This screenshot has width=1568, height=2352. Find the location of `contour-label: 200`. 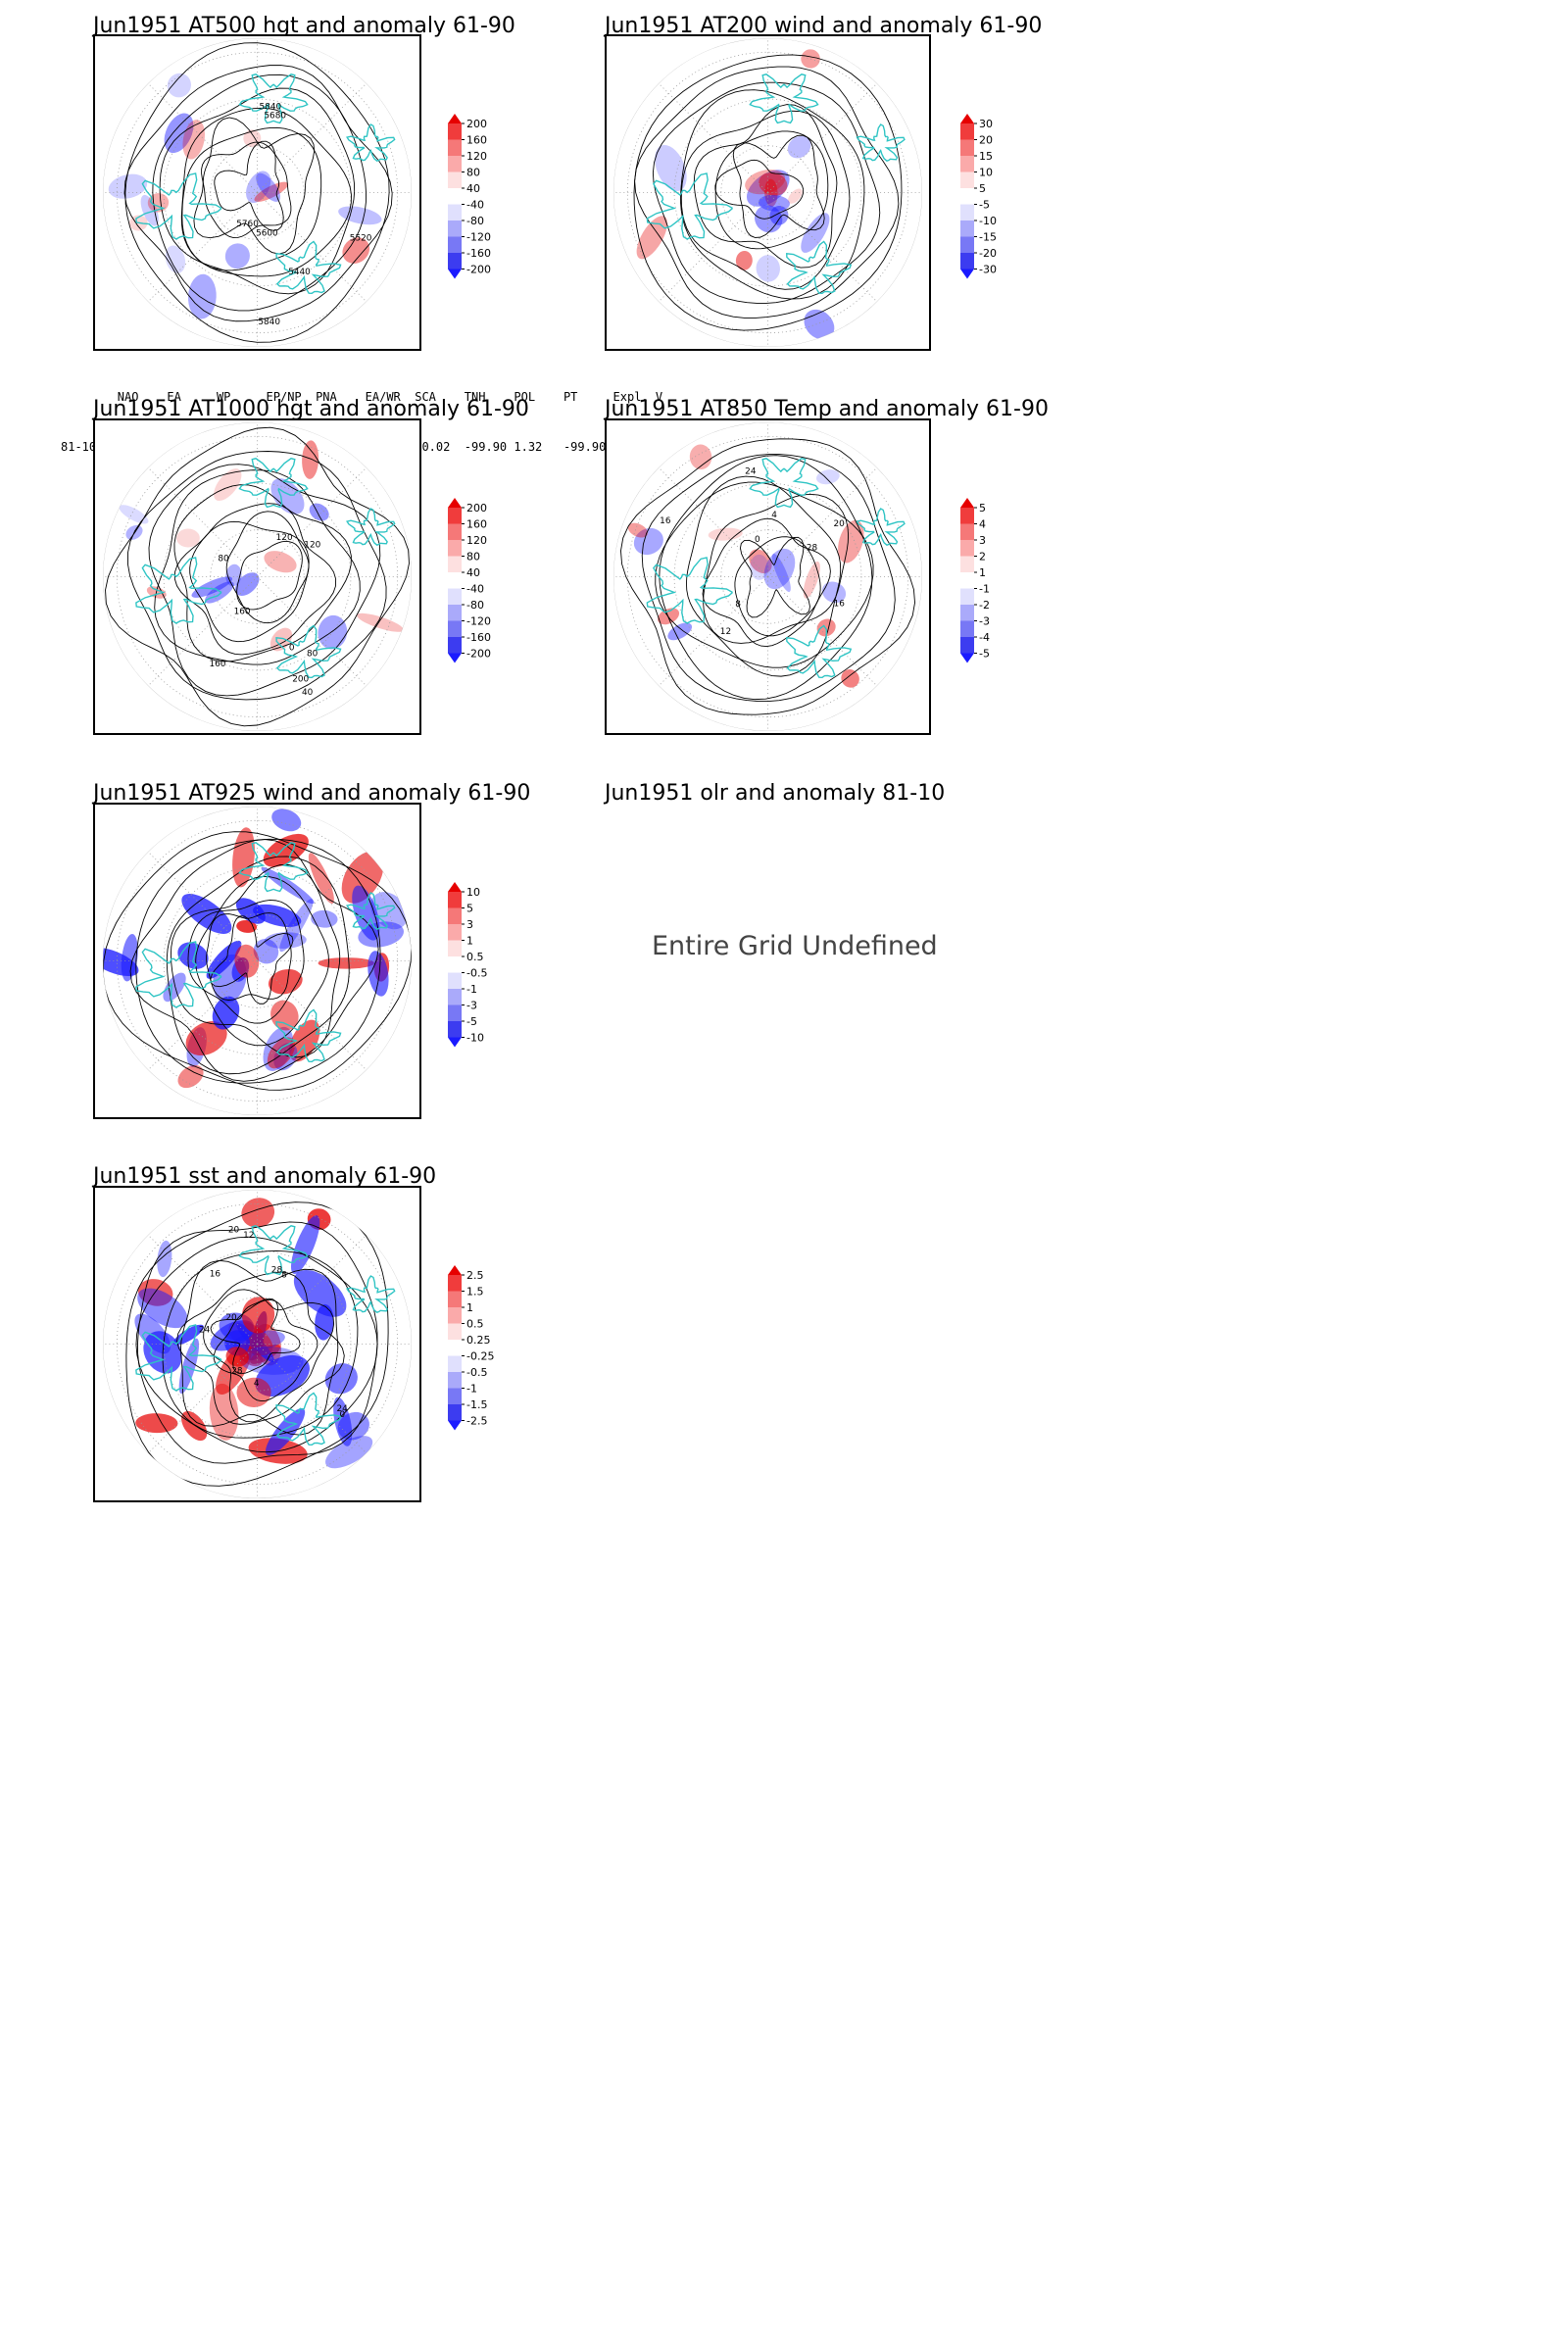

contour-label: 200 is located at coordinates (300, 679).